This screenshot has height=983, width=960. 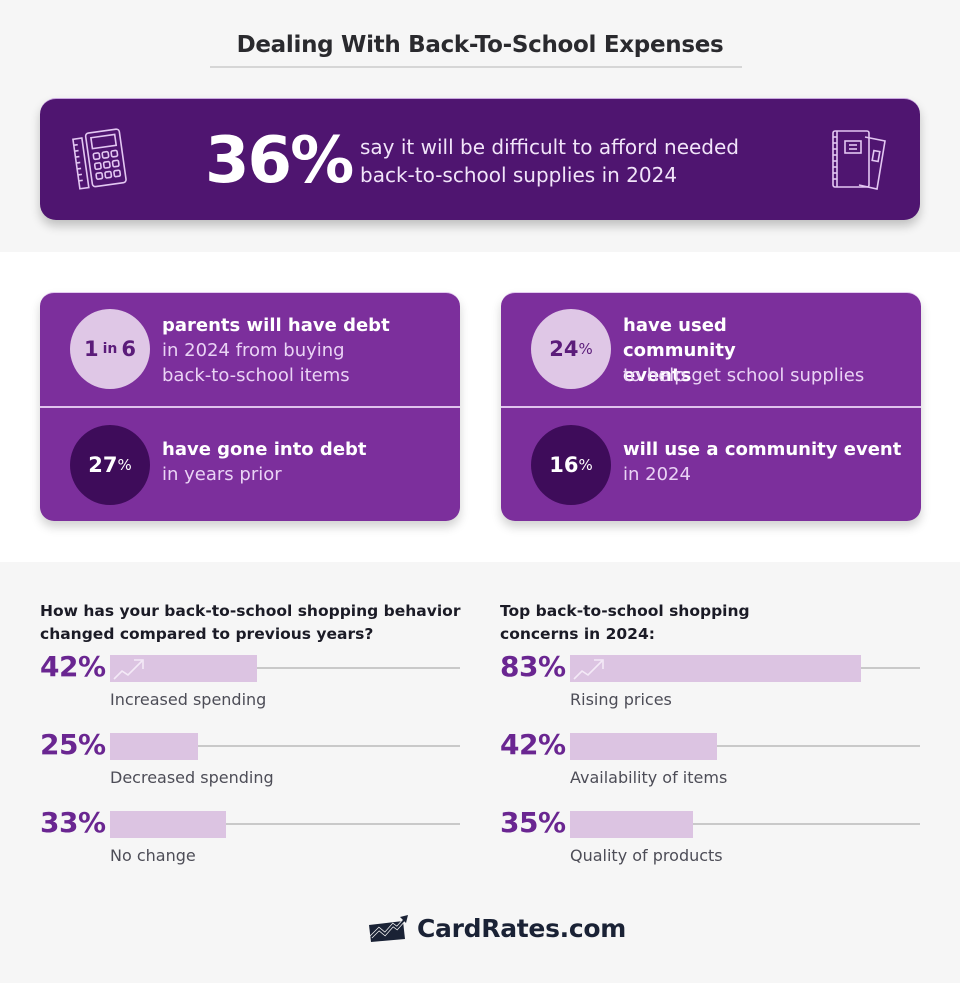 I want to click on logo-text: CardRates.com, so click(x=521, y=928).